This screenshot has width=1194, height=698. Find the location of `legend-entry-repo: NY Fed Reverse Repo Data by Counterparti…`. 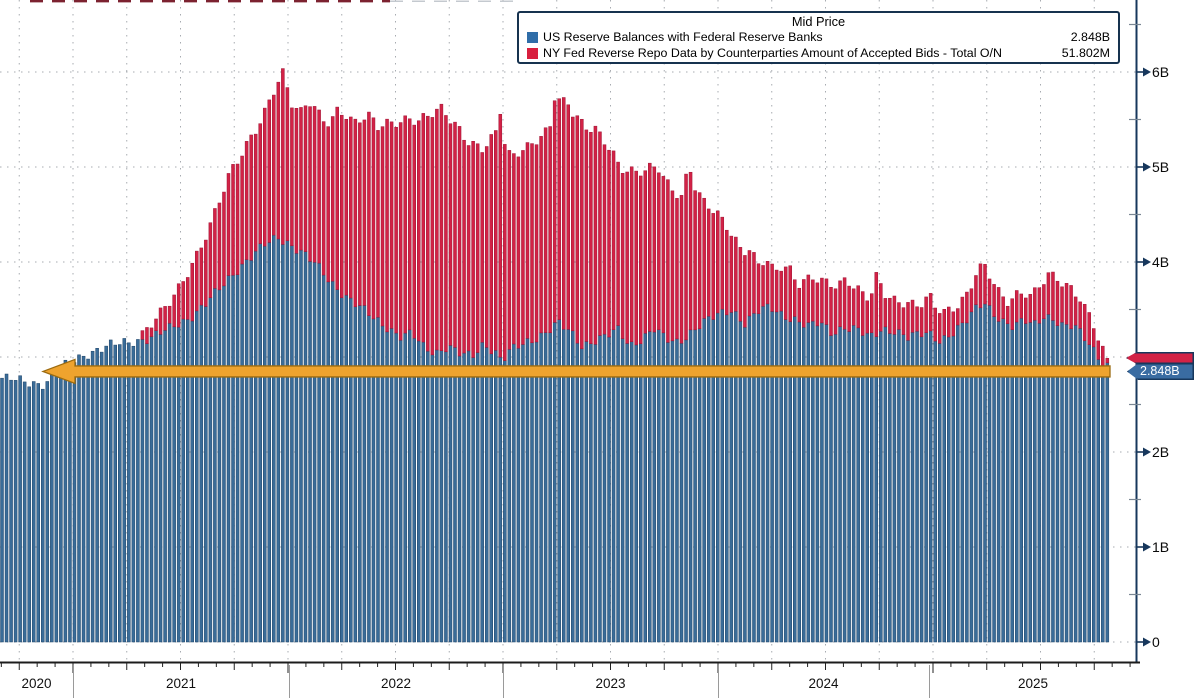

legend-entry-repo: NY Fed Reverse Repo Data by Counterparti… is located at coordinates (818, 53).